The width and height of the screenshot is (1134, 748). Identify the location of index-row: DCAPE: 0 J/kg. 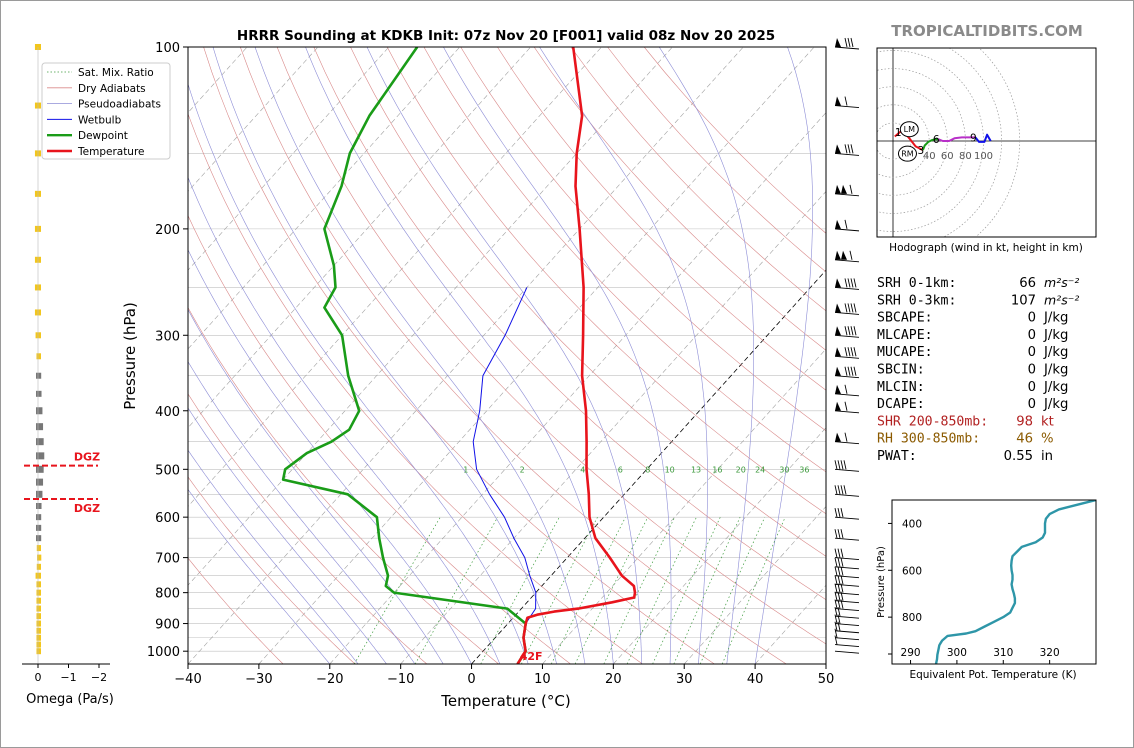
(972, 404).